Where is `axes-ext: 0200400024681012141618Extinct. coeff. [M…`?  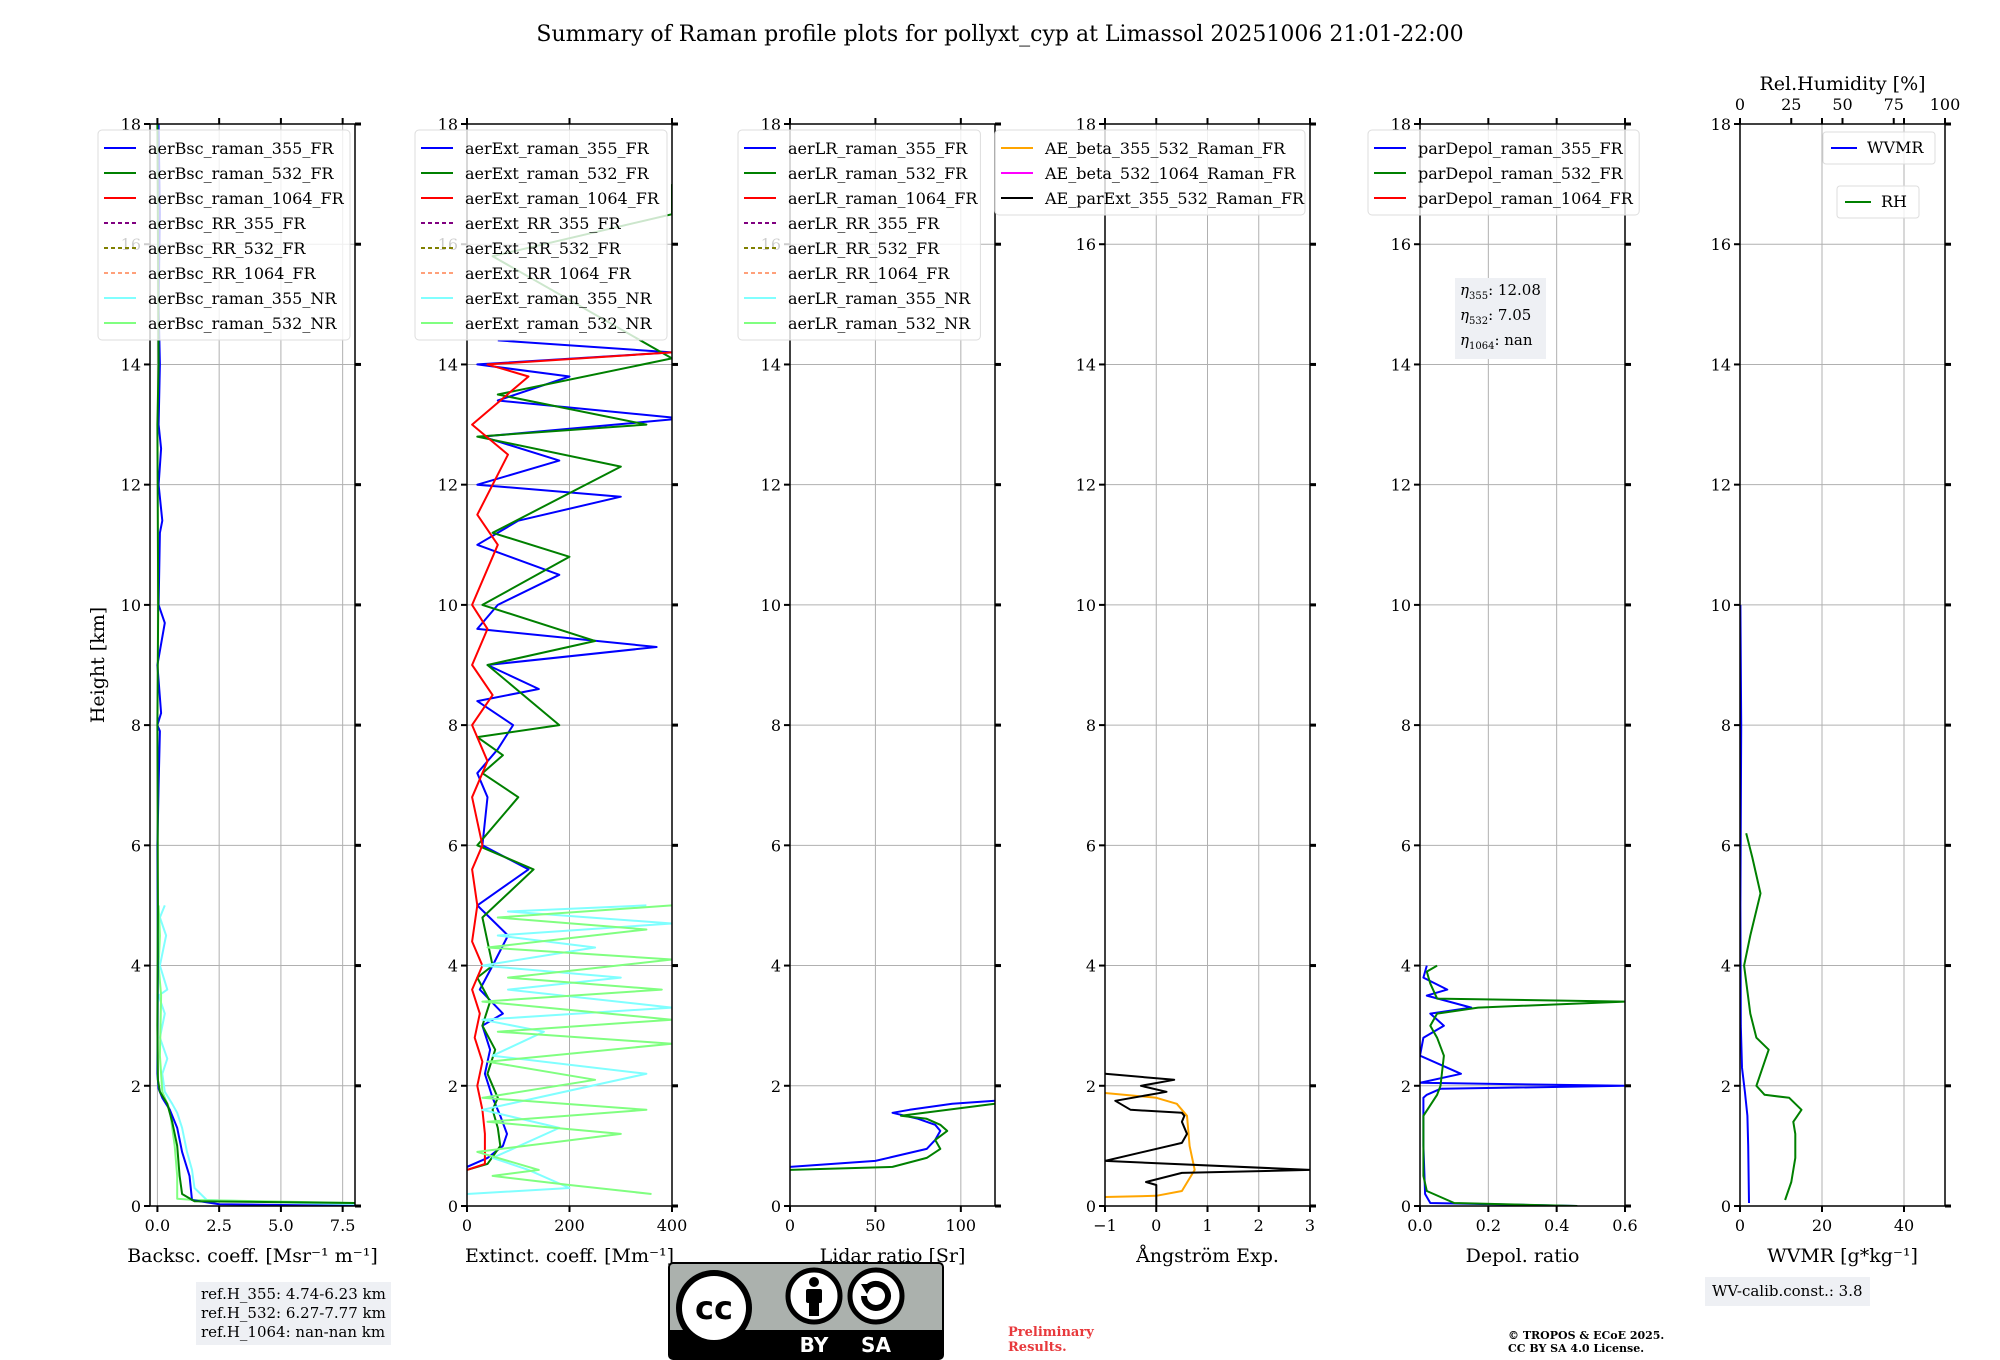 axes-ext: 0200400024681012141618Extinct. coeff. [M… is located at coordinates (551, 691).